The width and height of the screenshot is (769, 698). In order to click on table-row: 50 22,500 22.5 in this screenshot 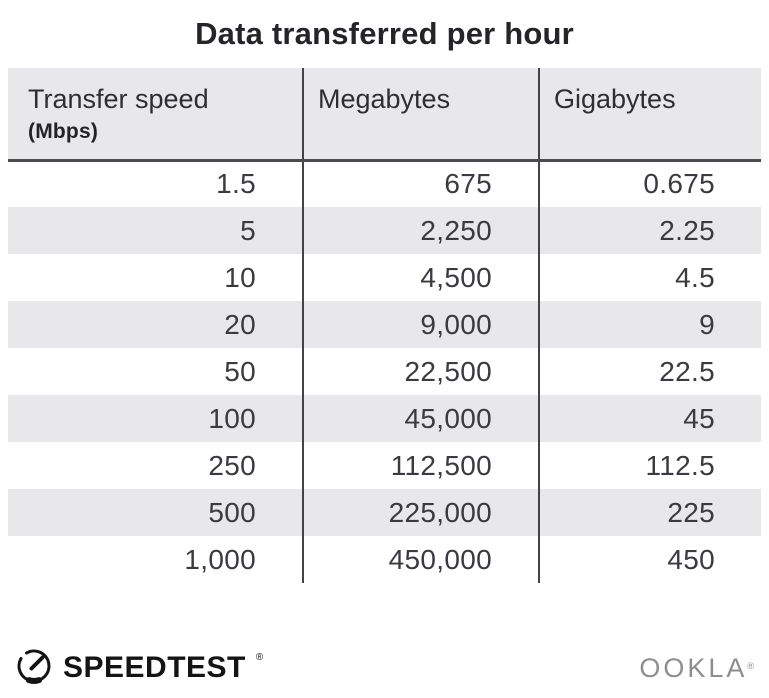, I will do `click(384, 371)`.